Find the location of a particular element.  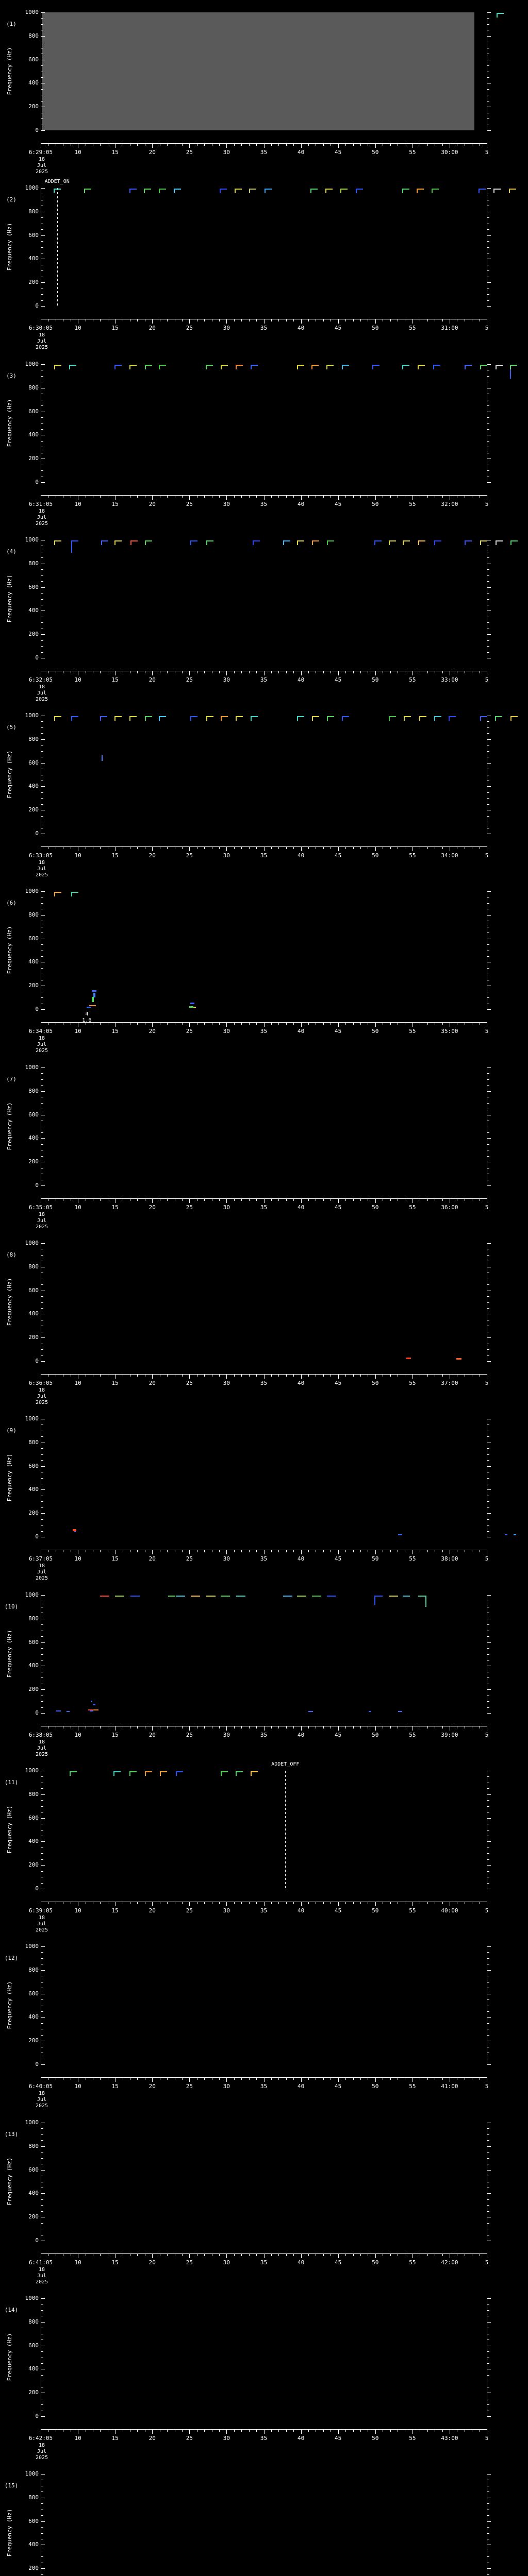

x-tick-label: 10 is located at coordinates (77, 1031).